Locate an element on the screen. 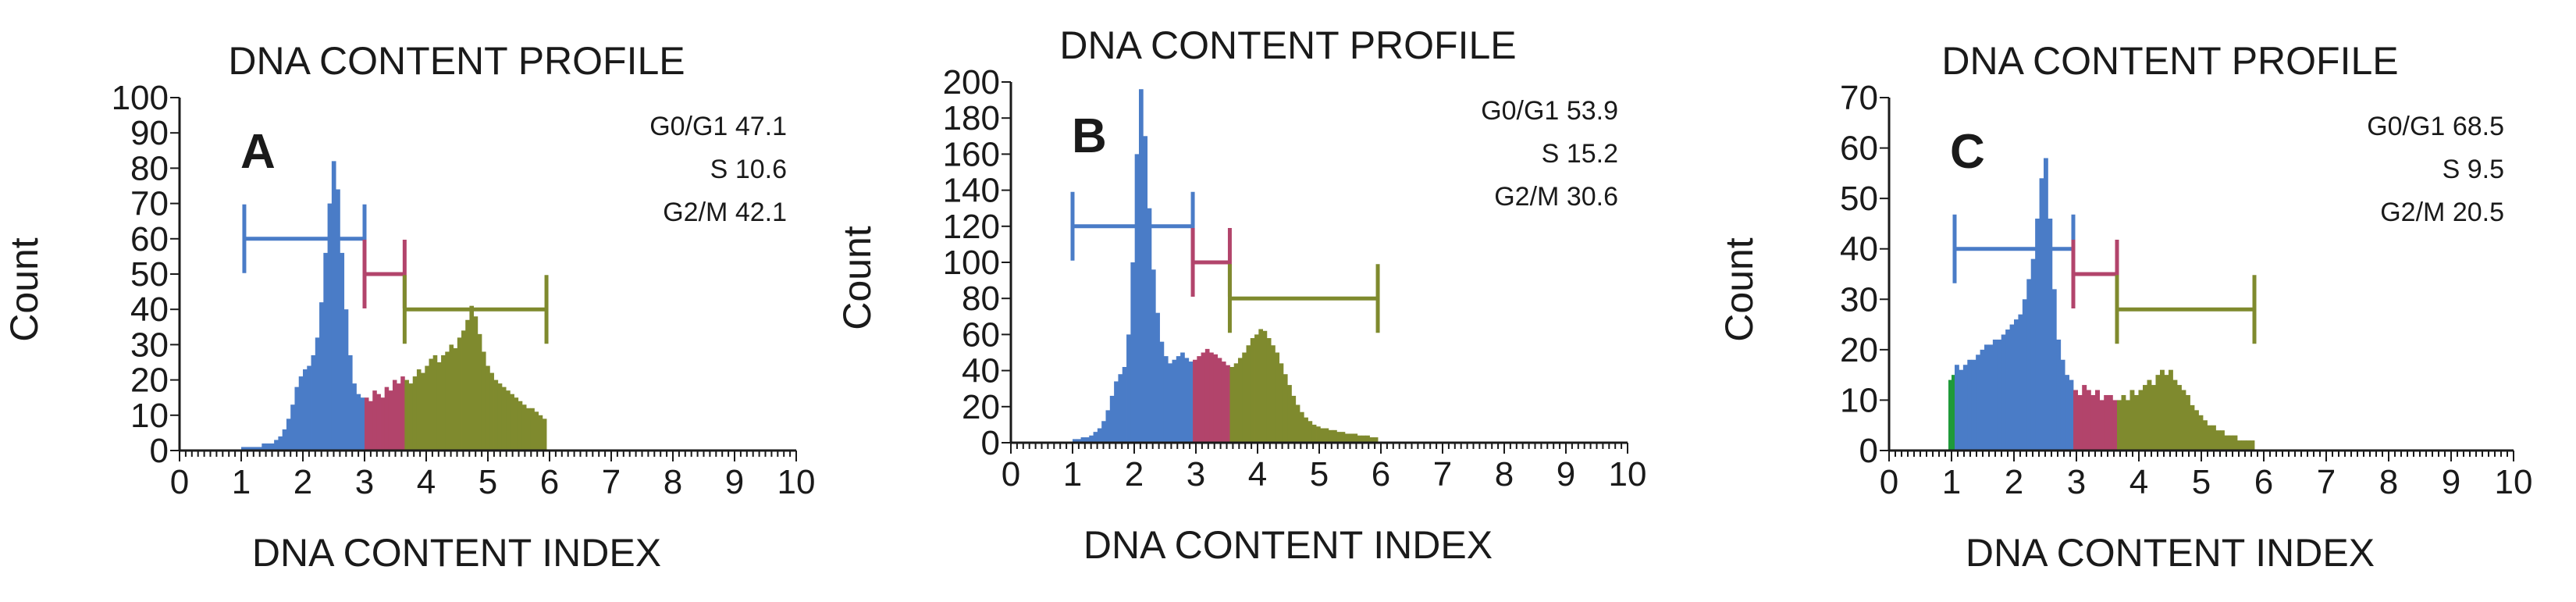  x-tick-label: 3 is located at coordinates (364, 482).